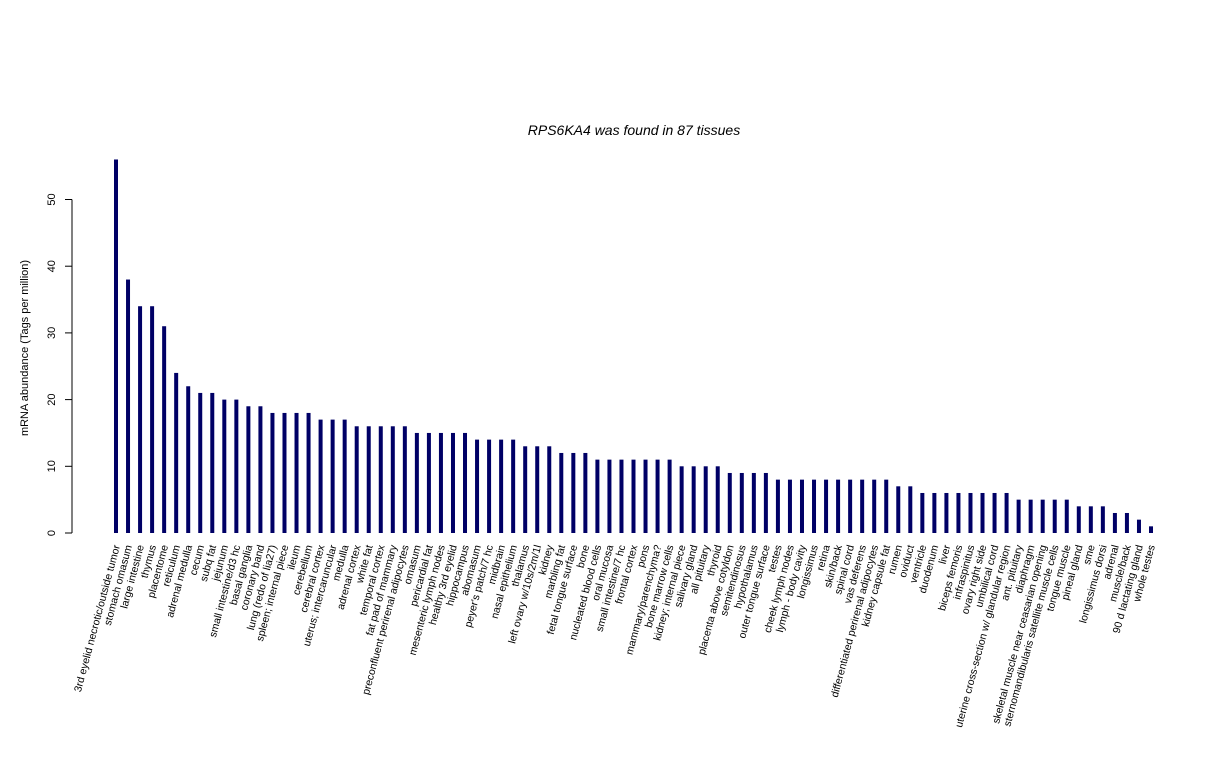 This screenshot has height=768, width=1224. Describe the element at coordinates (52, 399) in the screenshot. I see `y-tick-label: 20` at that location.